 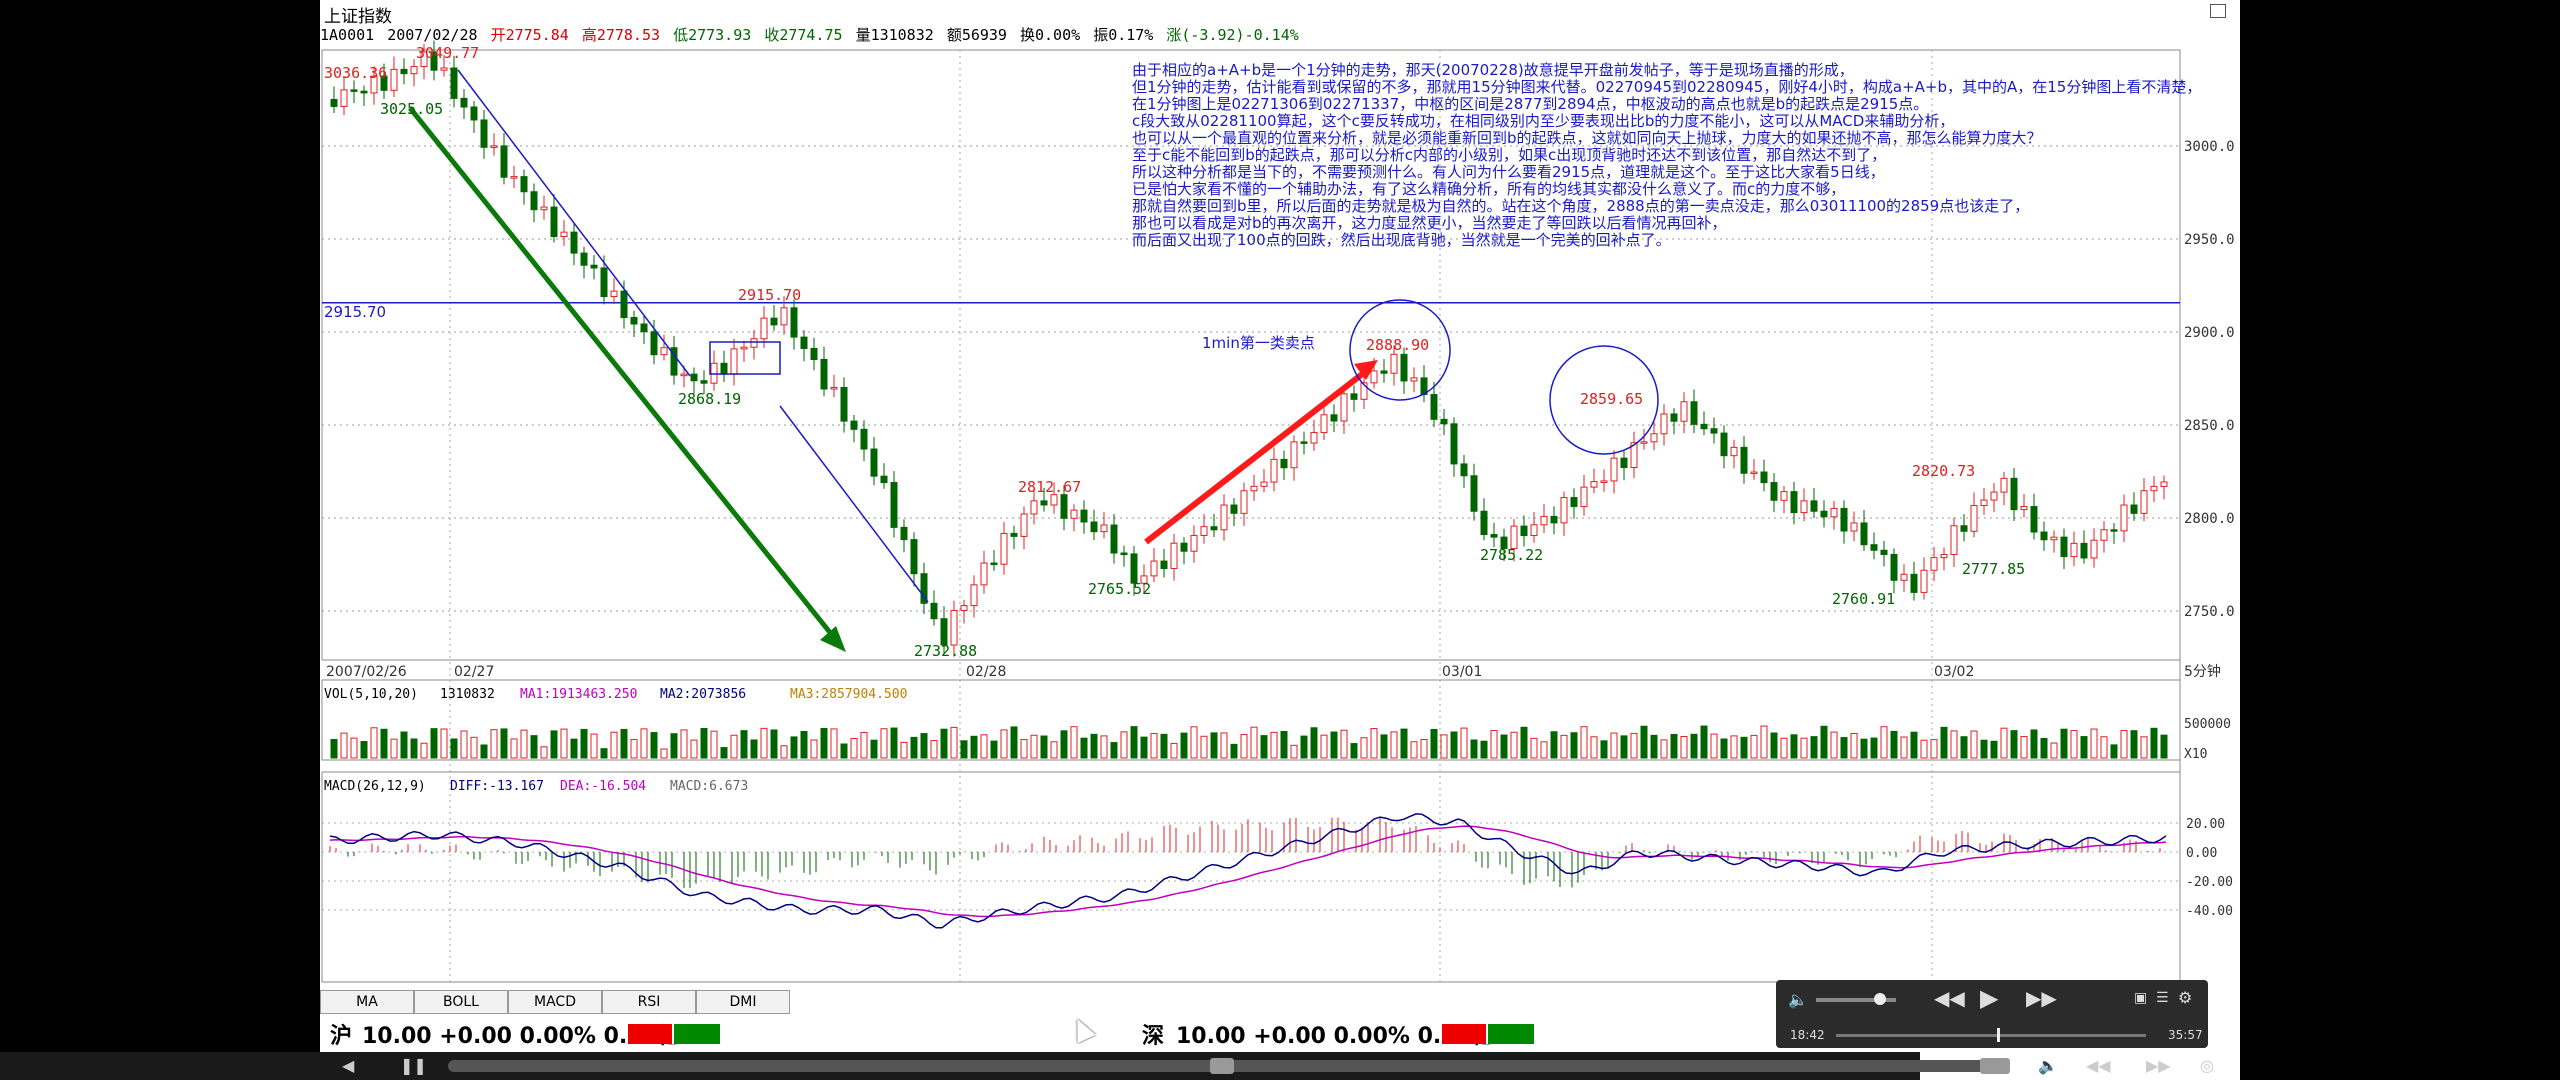 What do you see at coordinates (348, 1065) in the screenshot?
I see `prev-icon: ◀` at bounding box center [348, 1065].